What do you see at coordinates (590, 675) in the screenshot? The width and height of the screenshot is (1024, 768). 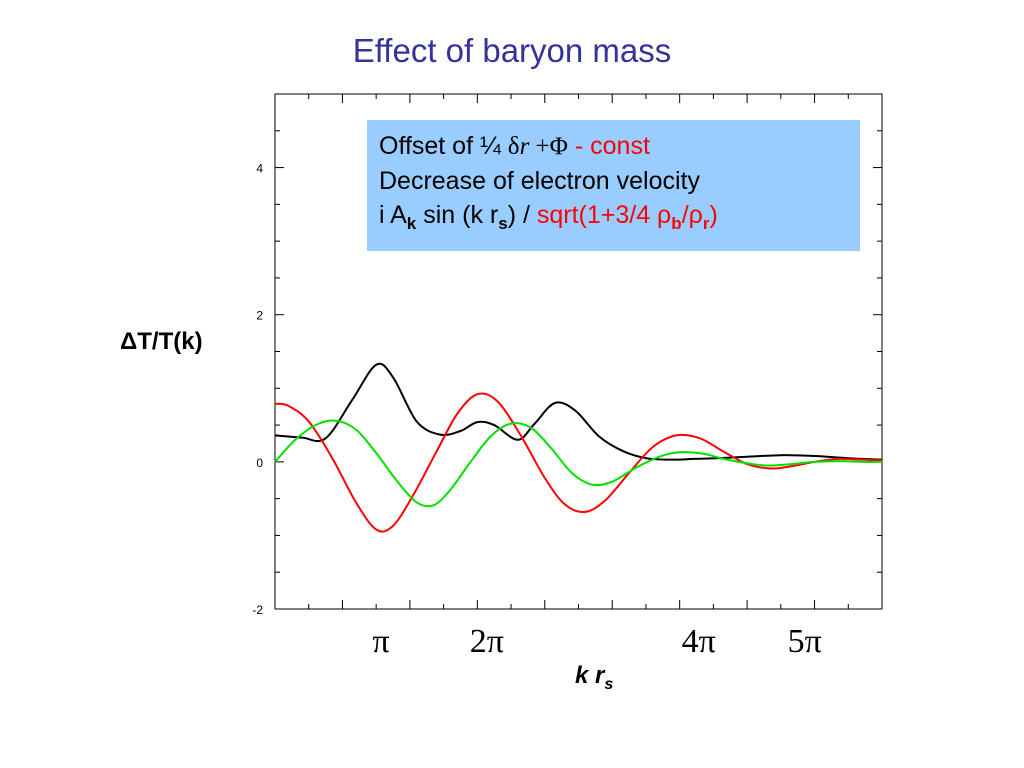 I see `x-axis-label-main: k r` at bounding box center [590, 675].